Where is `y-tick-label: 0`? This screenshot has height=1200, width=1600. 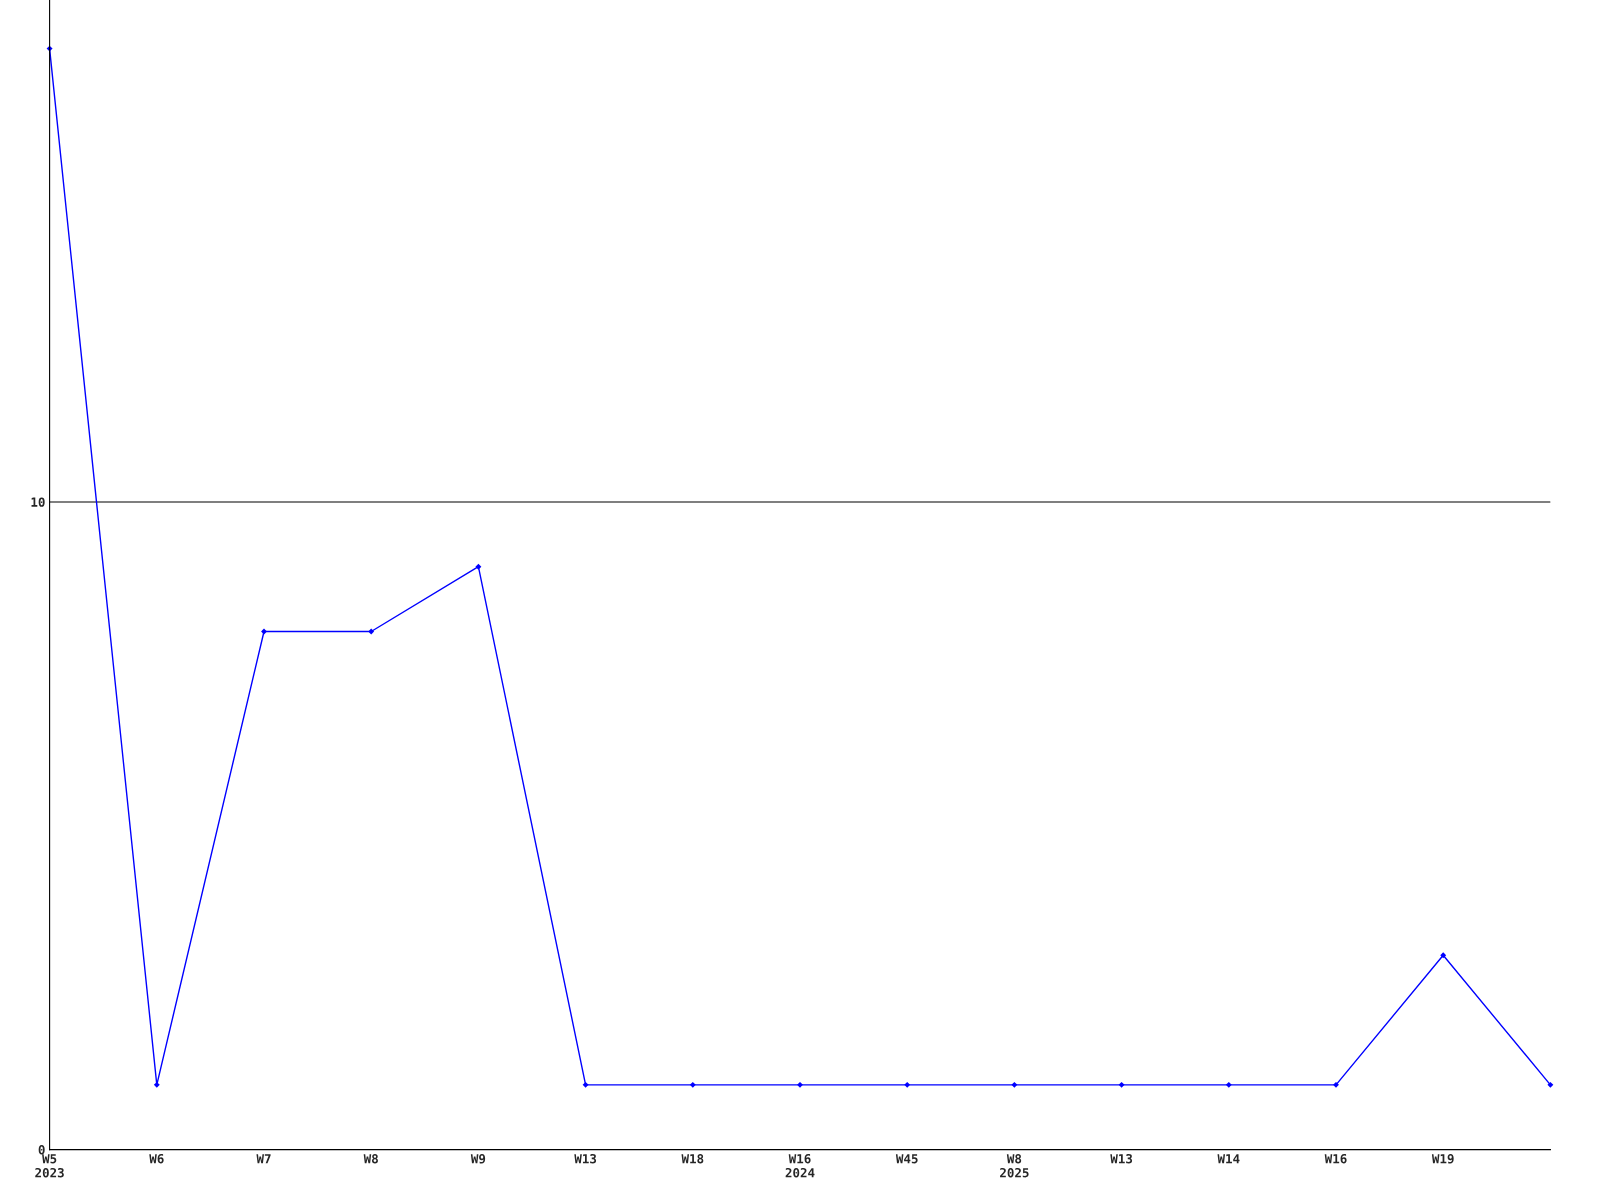
y-tick-label: 0 is located at coordinates (41, 1150).